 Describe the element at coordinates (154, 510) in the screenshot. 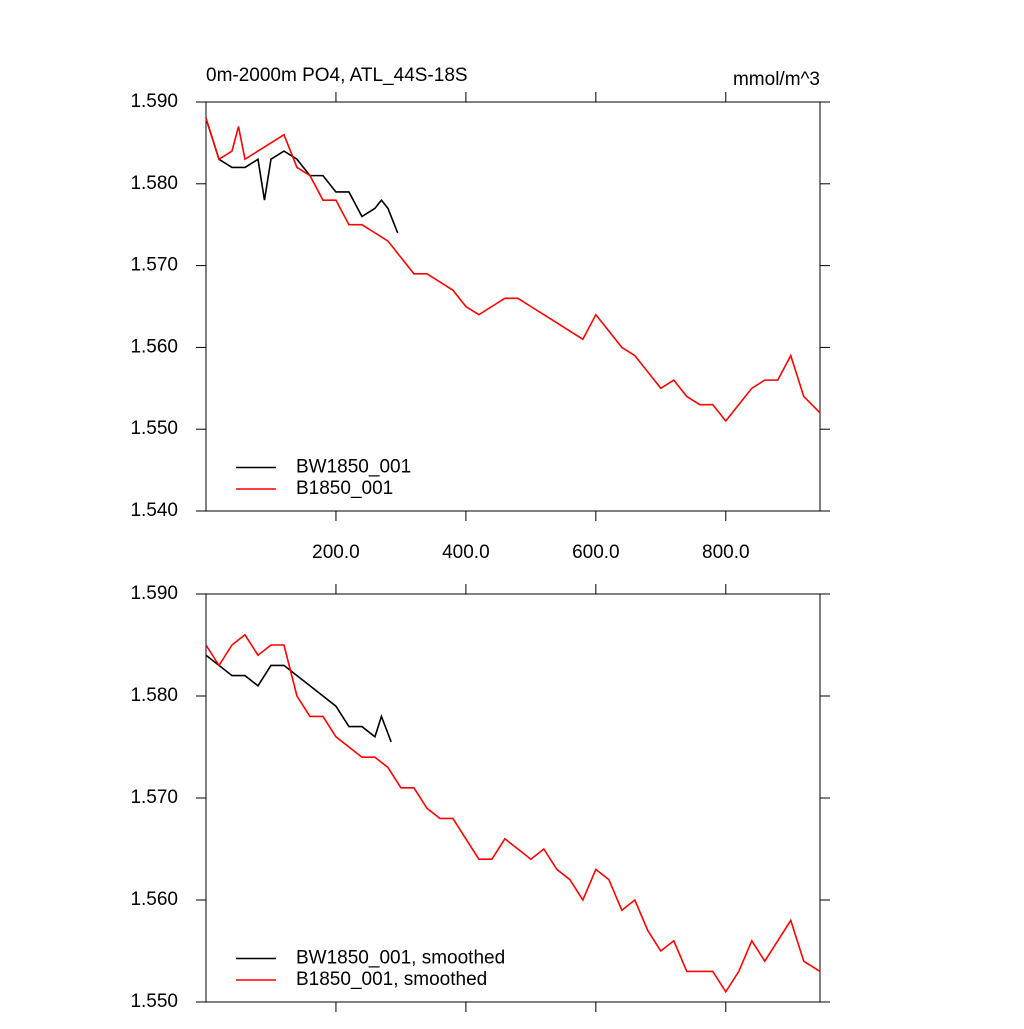

I see `y-tick-label: 1.540` at that location.